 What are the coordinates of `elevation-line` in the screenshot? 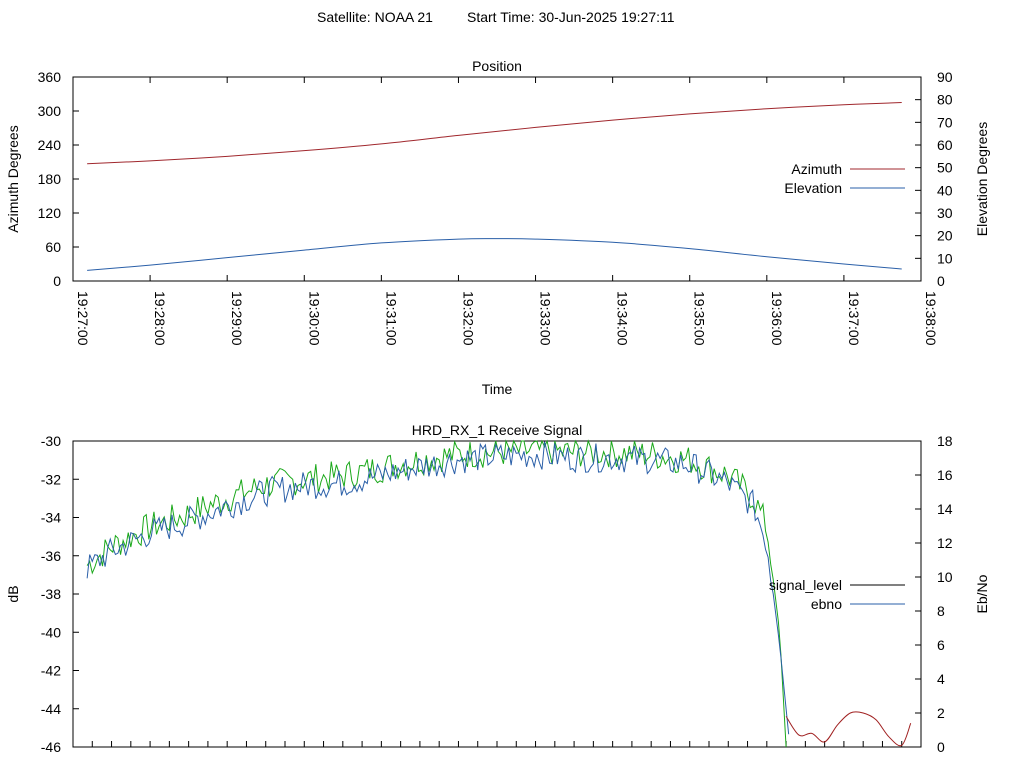 It's located at (494, 254).